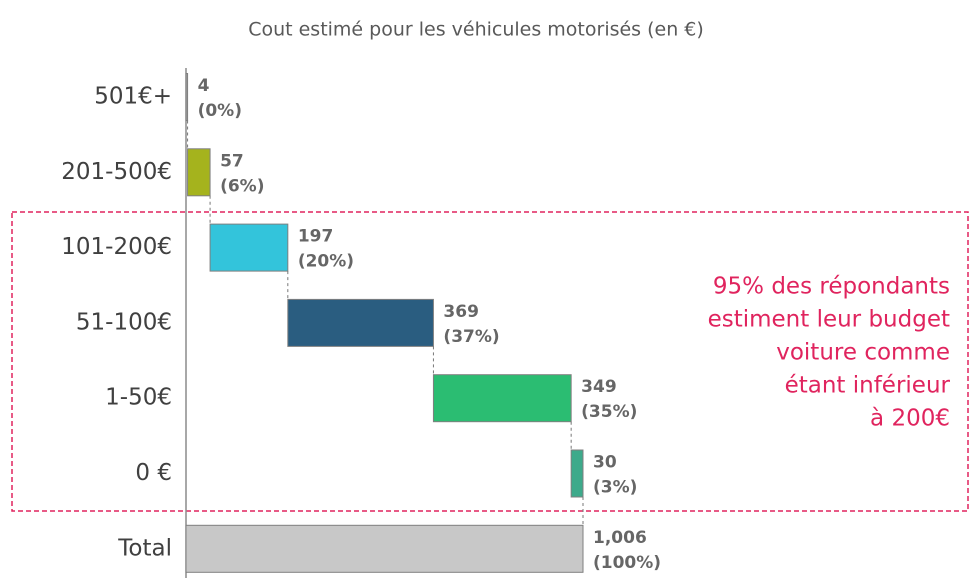  What do you see at coordinates (868, 386) in the screenshot?
I see `annotation: étant inférieur` at bounding box center [868, 386].